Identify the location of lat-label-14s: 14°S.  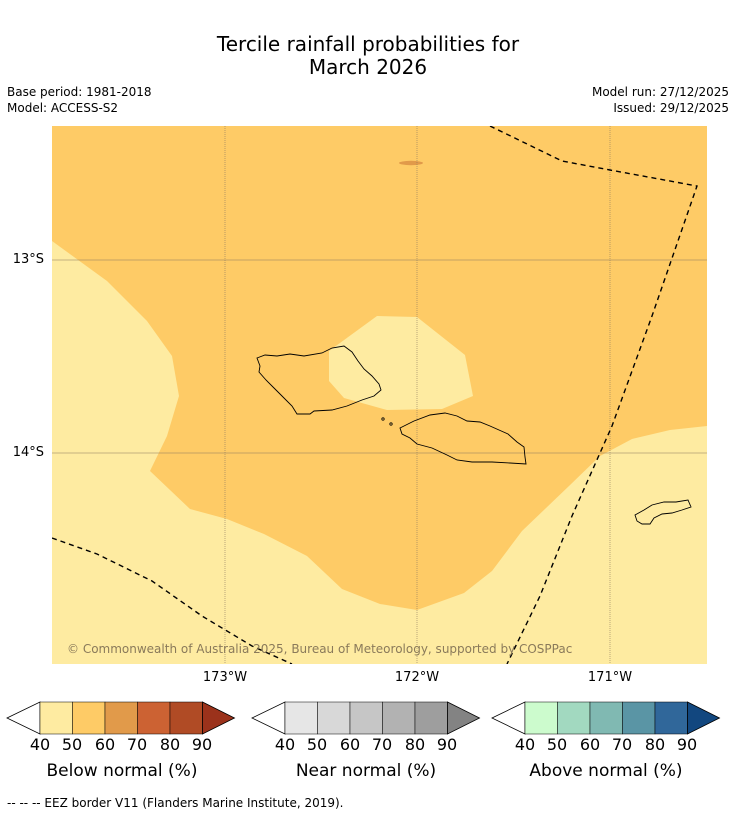
(28, 452).